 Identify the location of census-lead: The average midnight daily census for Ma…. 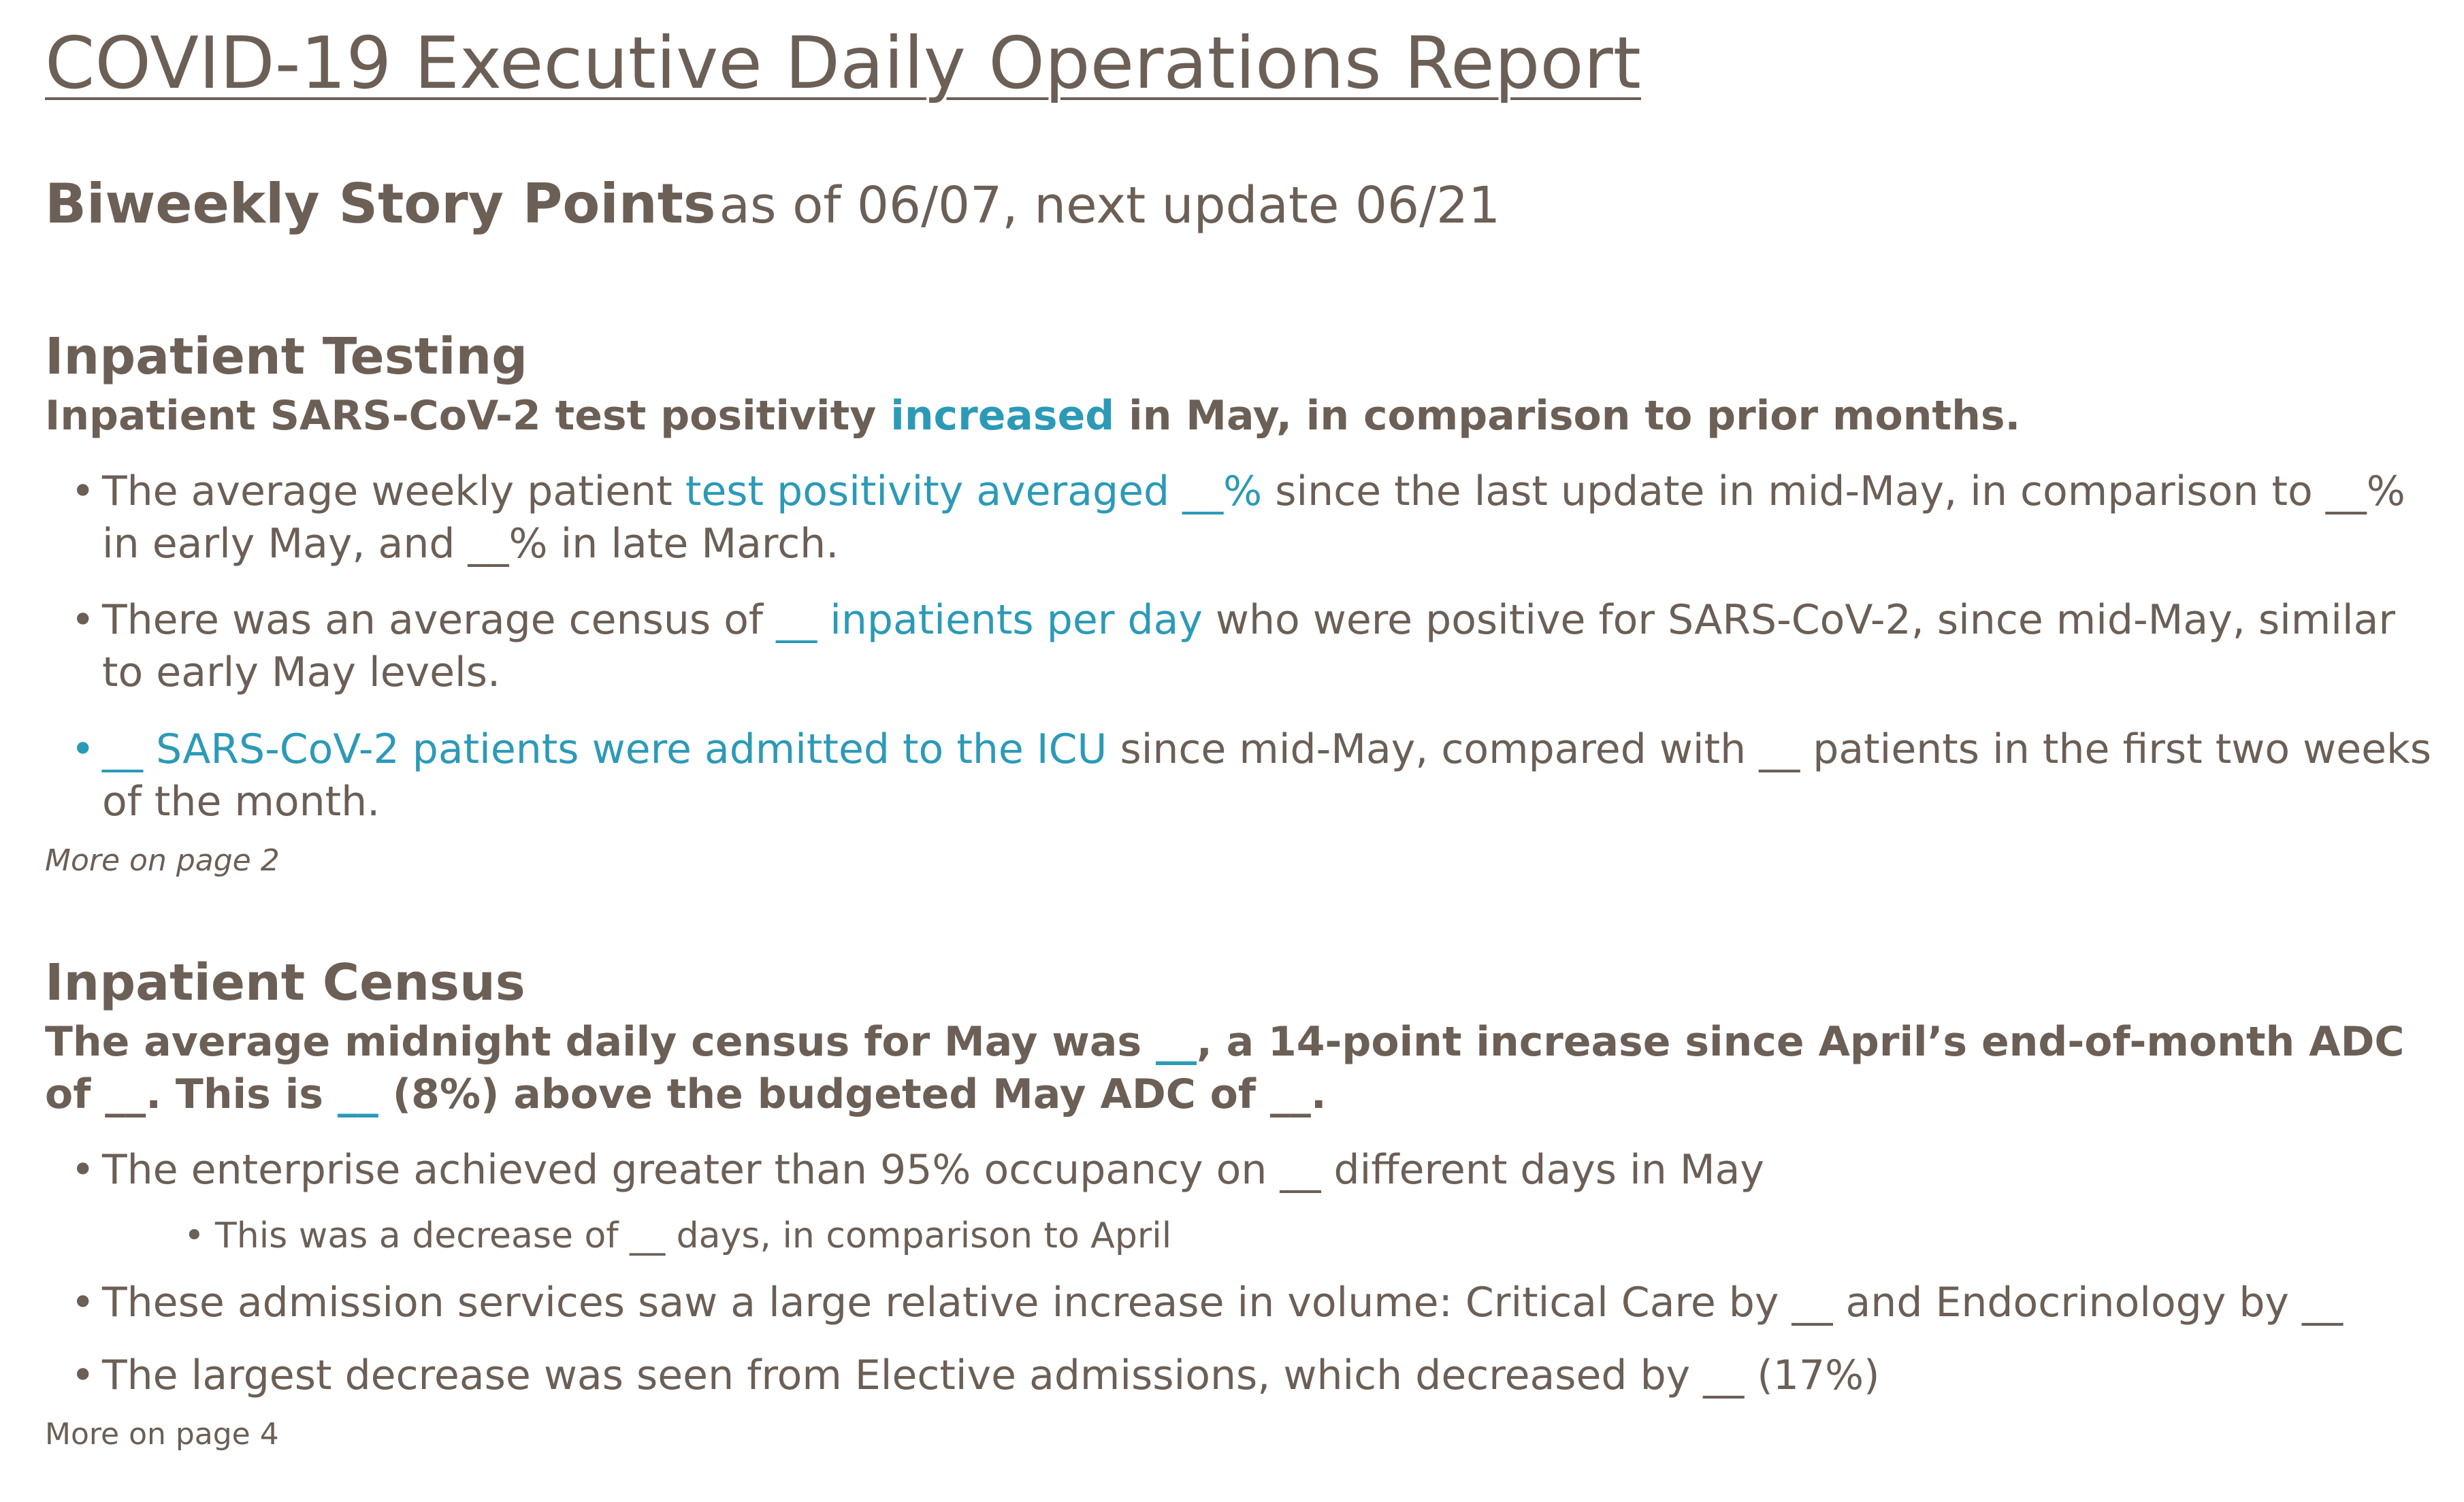
(1244, 1068).